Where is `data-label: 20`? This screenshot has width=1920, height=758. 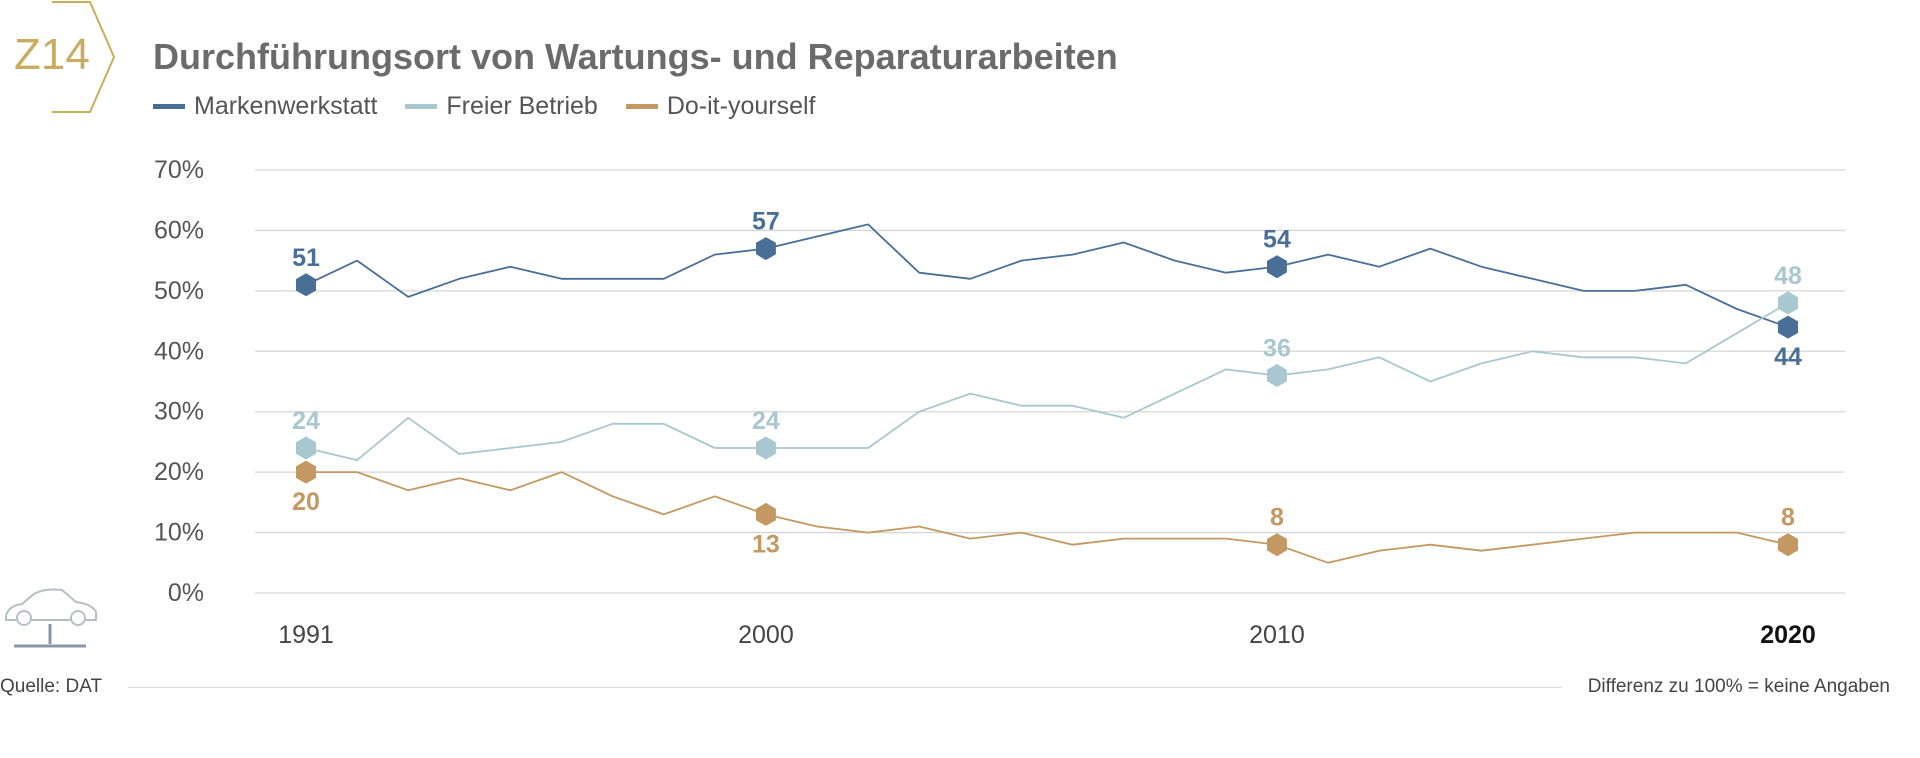 data-label: 20 is located at coordinates (306, 502).